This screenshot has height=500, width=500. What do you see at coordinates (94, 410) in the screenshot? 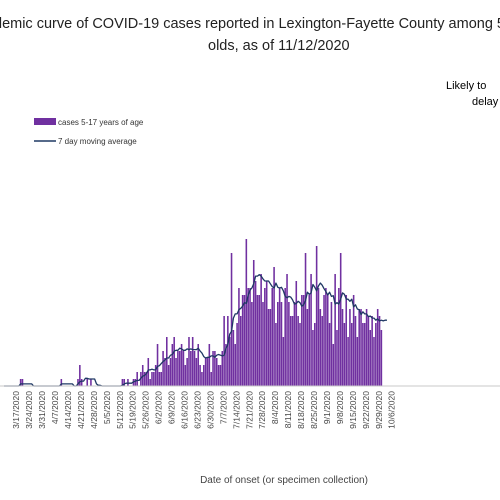
I see `x-tick-label: 4/28/2020` at bounding box center [94, 410].